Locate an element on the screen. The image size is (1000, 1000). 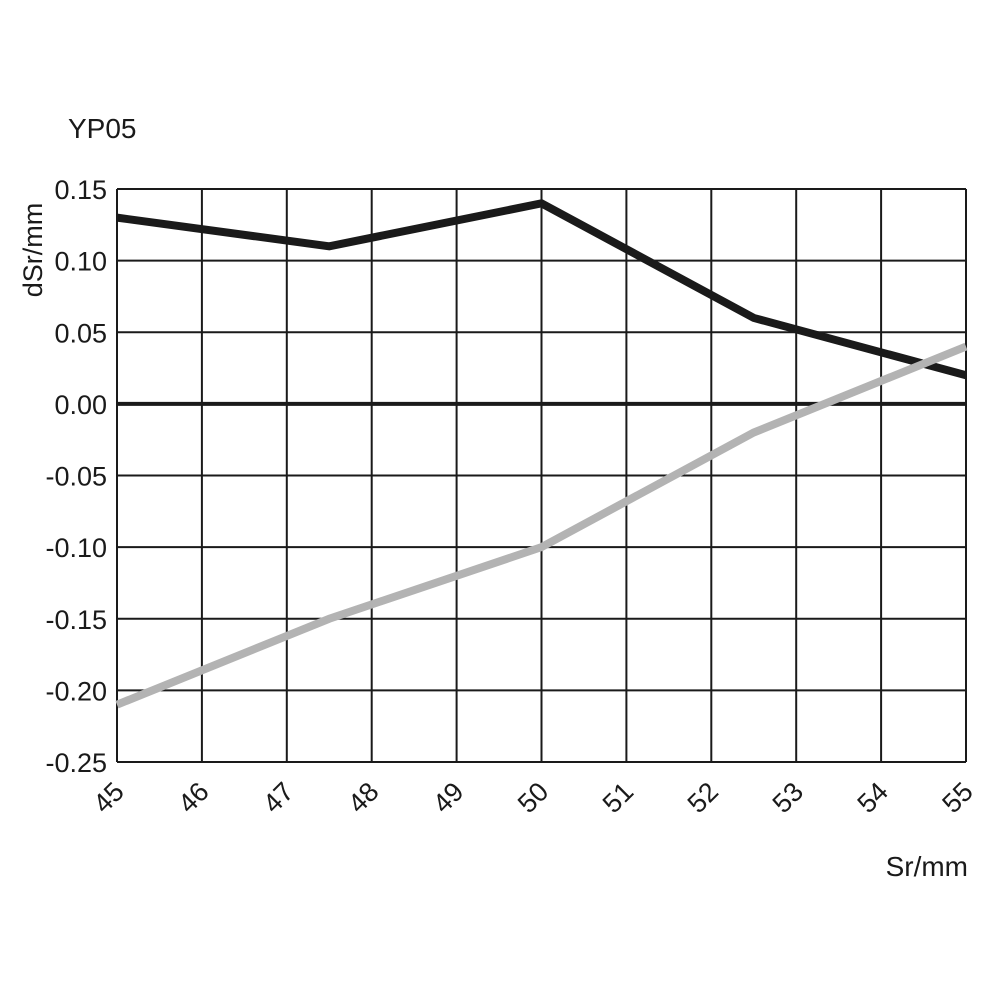
y-tick-label: -0.05 is located at coordinates (76, 477).